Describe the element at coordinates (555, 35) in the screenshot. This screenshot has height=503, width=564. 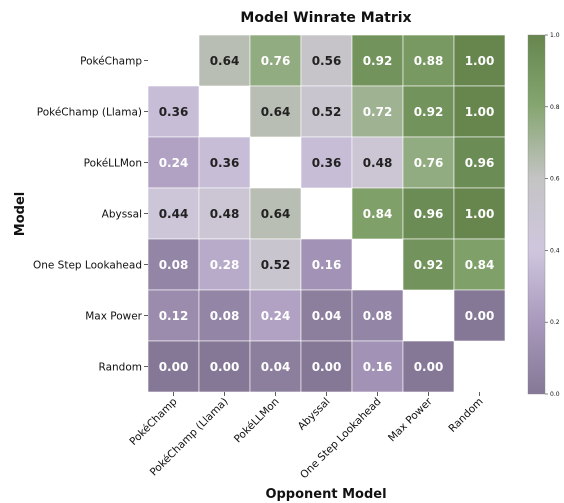
I see `colorbar-tick-label: 1.0` at that location.